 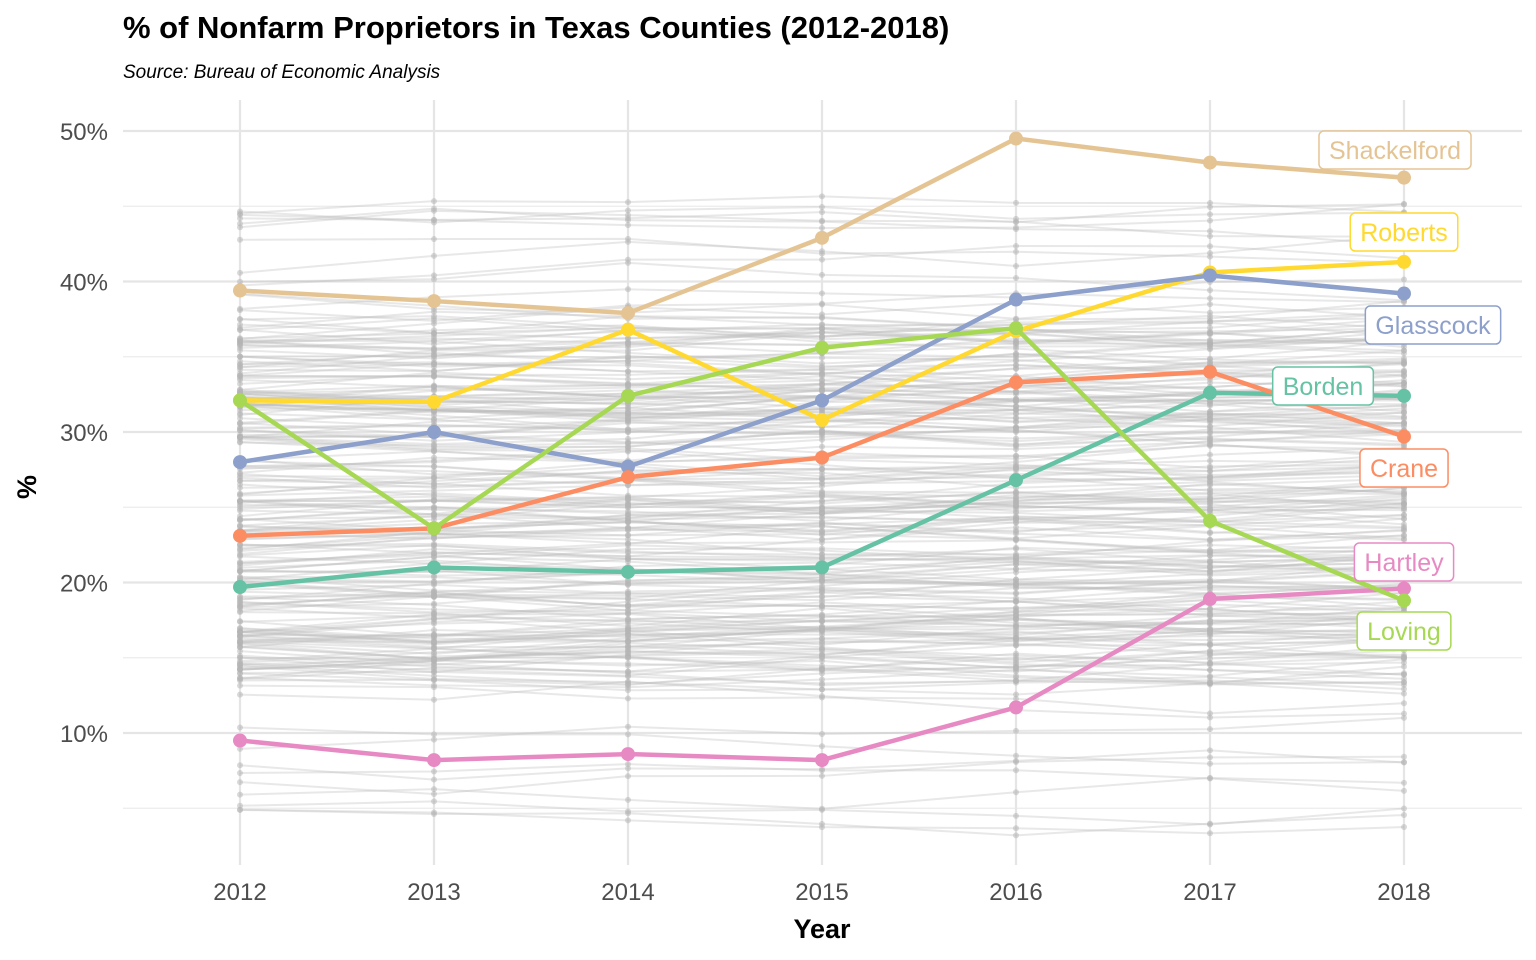 I want to click on label-text: Roberts, so click(x=1404, y=233).